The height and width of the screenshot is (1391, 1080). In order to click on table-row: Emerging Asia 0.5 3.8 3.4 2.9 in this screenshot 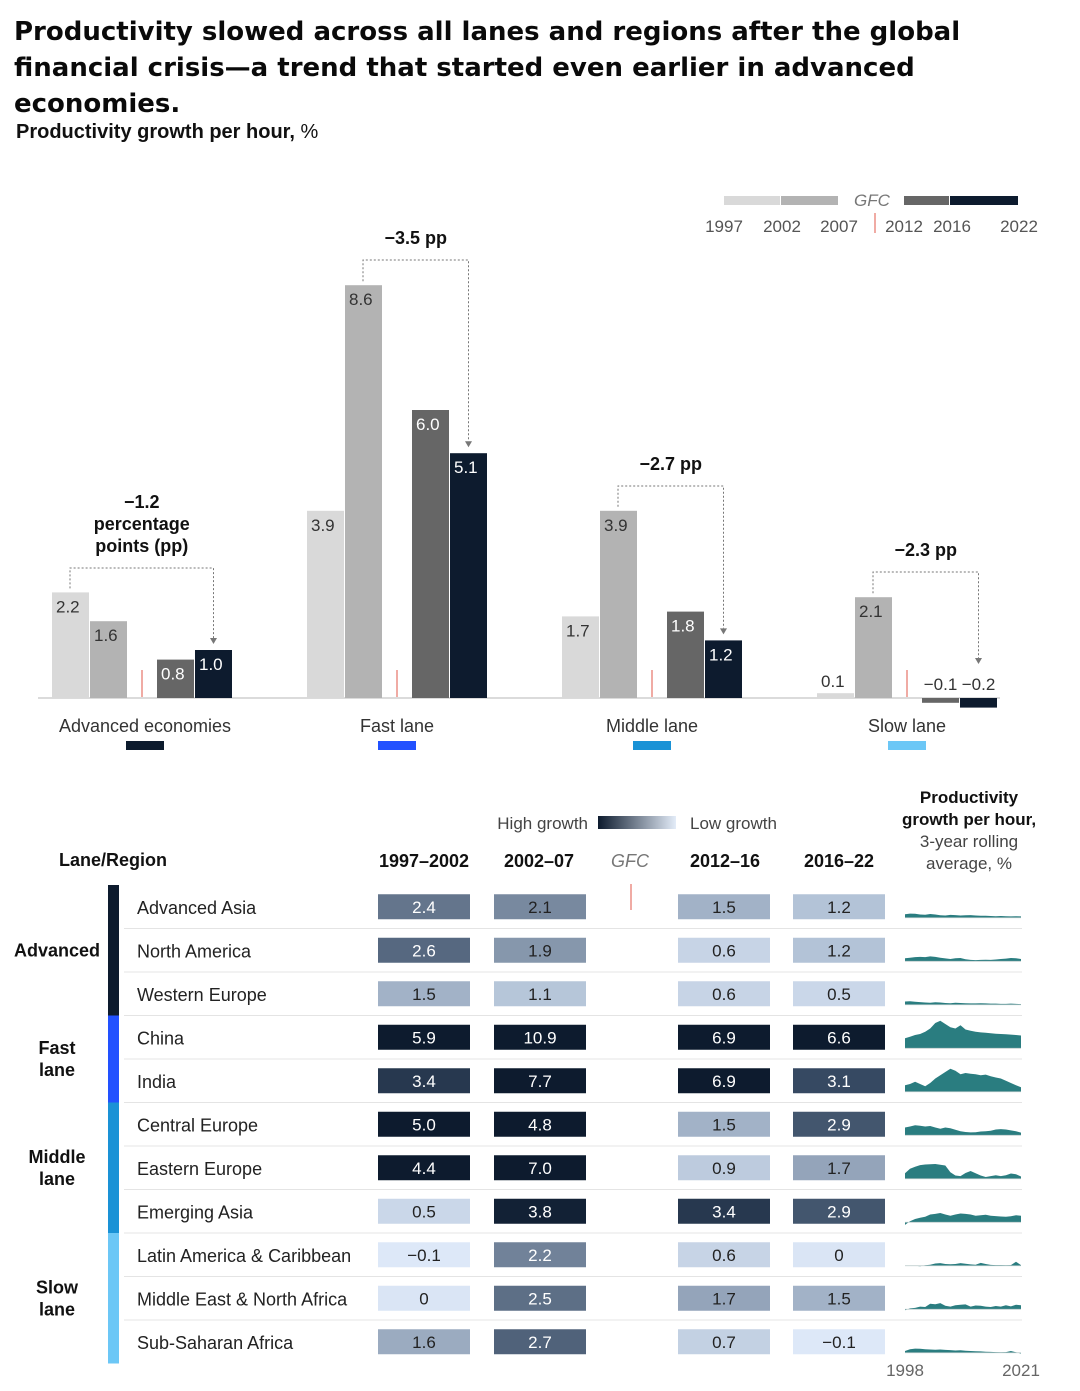, I will do `click(573, 1207)`.